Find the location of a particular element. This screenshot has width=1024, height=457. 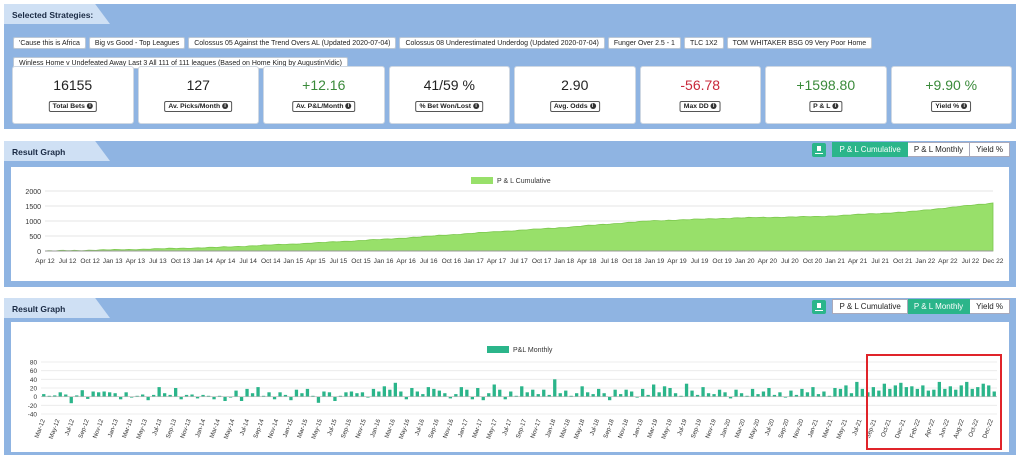

x-tick-label: Mar-16 is located at coordinates (390, 428).